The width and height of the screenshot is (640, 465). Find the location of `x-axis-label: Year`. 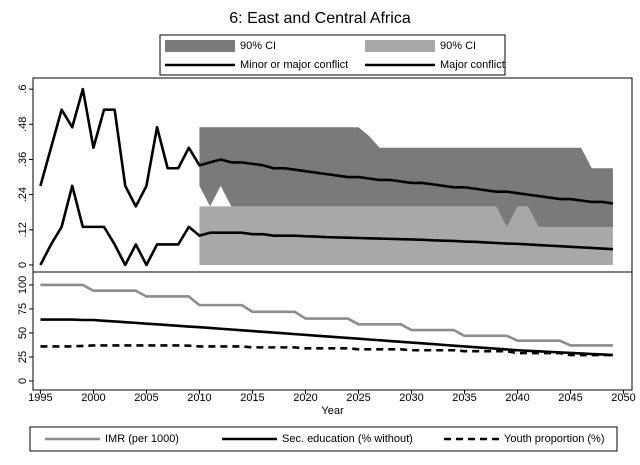

x-axis-label: Year is located at coordinates (332, 411).